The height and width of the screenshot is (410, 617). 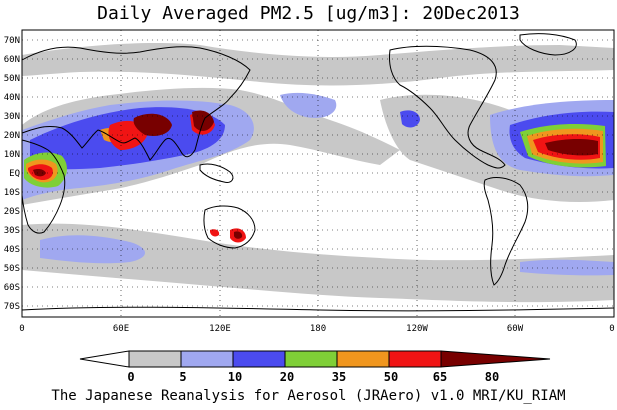 I want to click on red-australia-west, so click(x=215, y=233).